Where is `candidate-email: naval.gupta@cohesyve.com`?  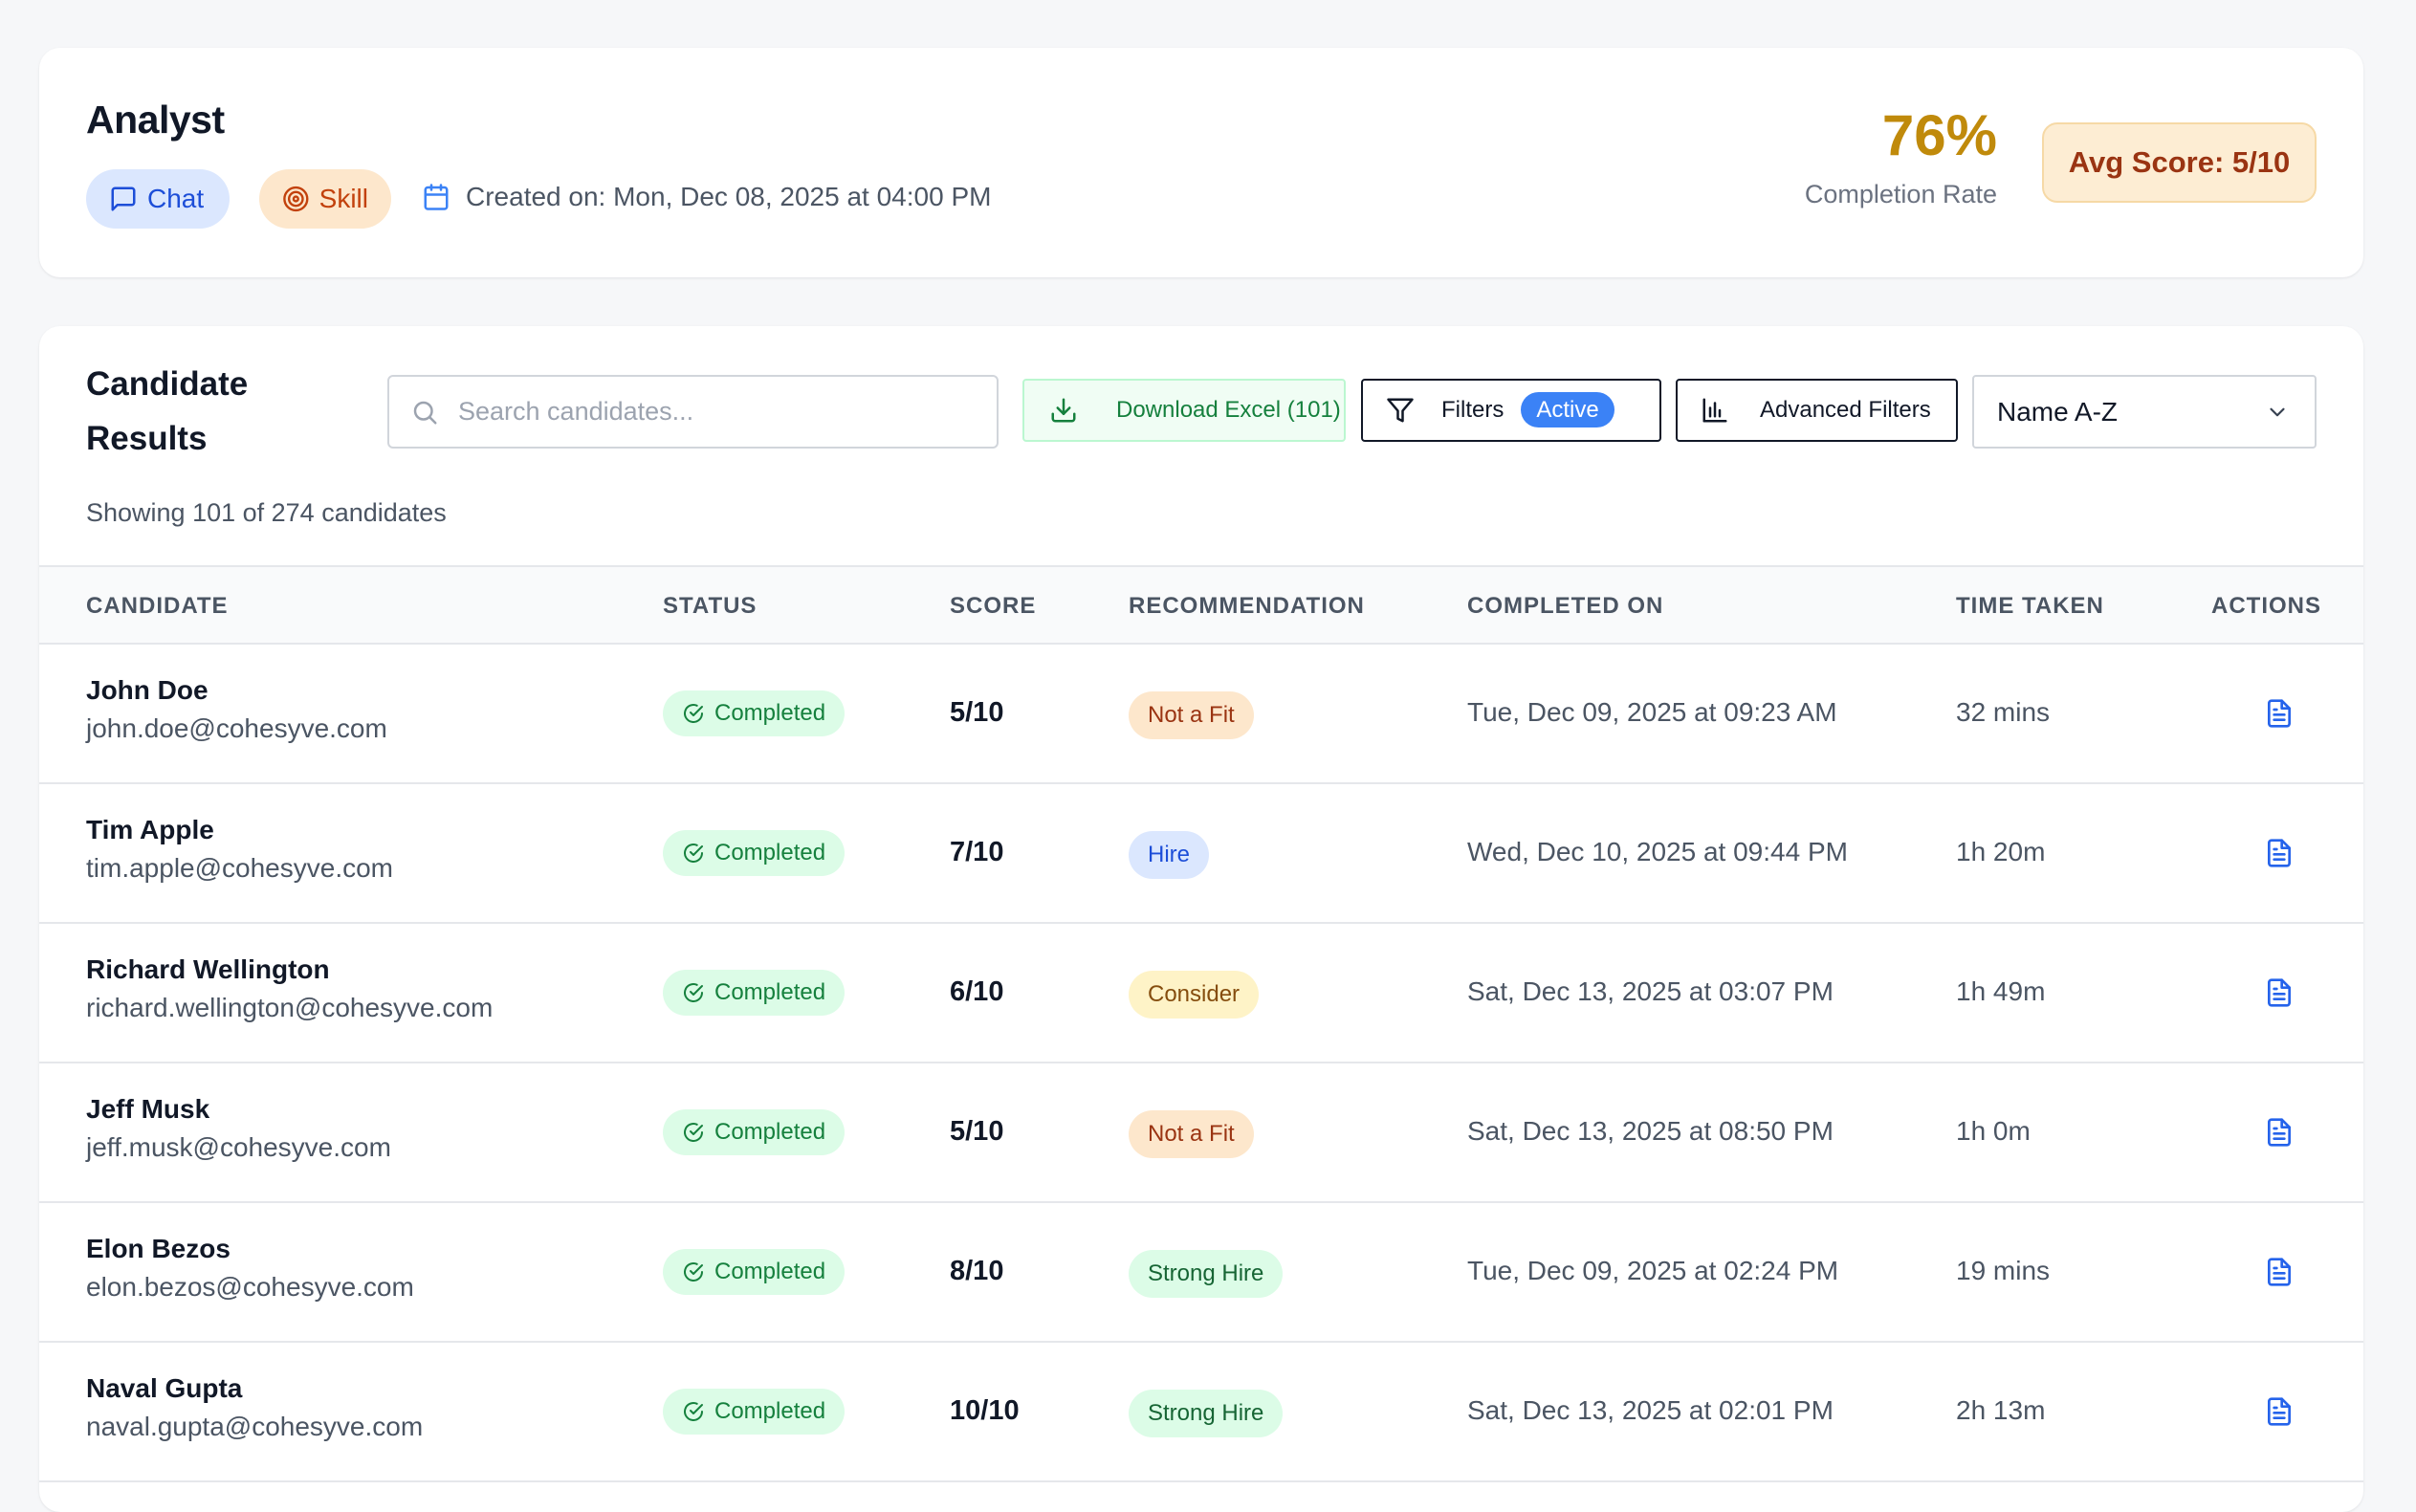 candidate-email: naval.gupta@cohesyve.com is located at coordinates (255, 1426).